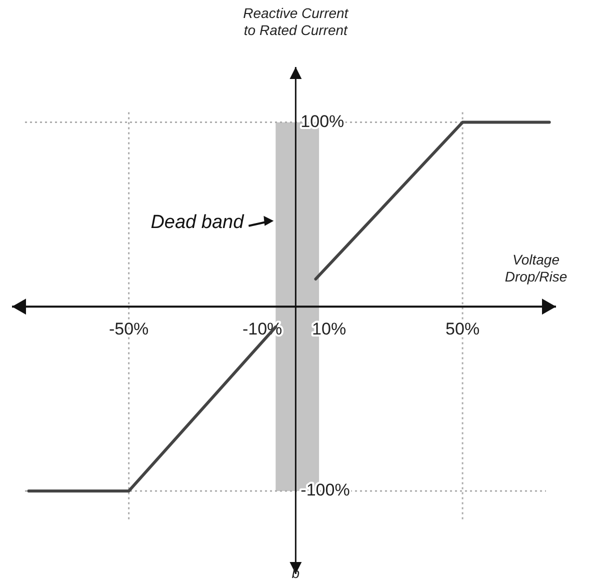 The width and height of the screenshot is (602, 582). I want to click on x-tick-label: 10%, so click(329, 329).